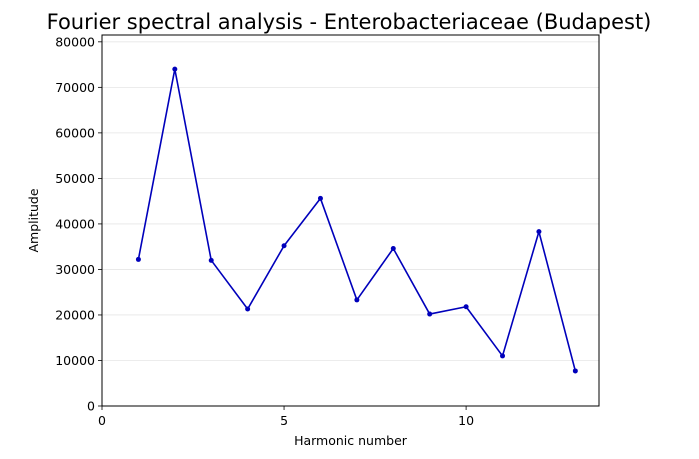 The image size is (699, 459). I want to click on y-tick-label: 0, so click(91, 406).